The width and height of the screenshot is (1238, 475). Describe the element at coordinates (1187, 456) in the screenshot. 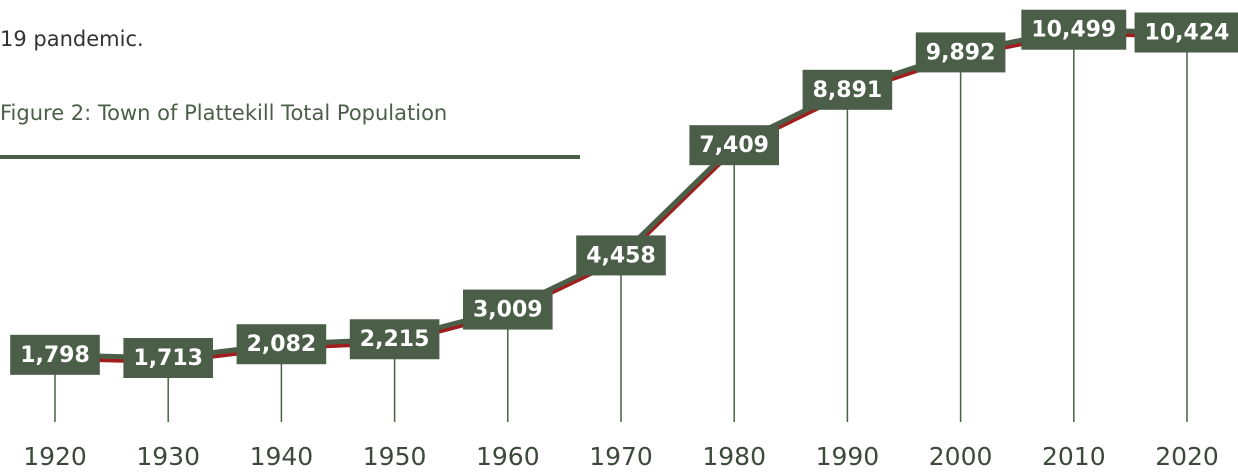

I see `x-tick-label: 2020` at that location.